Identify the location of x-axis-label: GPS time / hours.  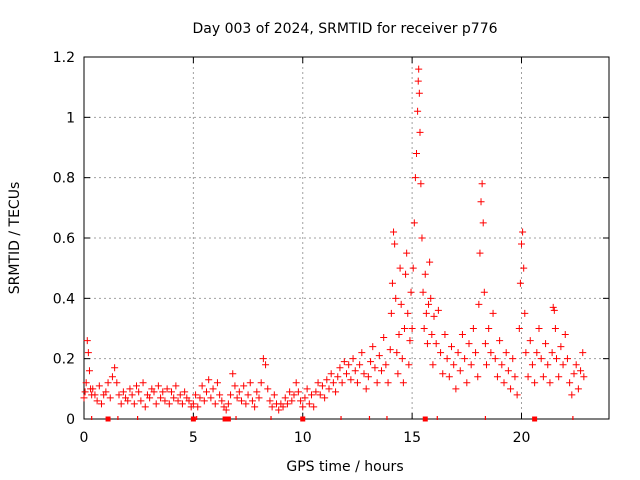
(344, 467).